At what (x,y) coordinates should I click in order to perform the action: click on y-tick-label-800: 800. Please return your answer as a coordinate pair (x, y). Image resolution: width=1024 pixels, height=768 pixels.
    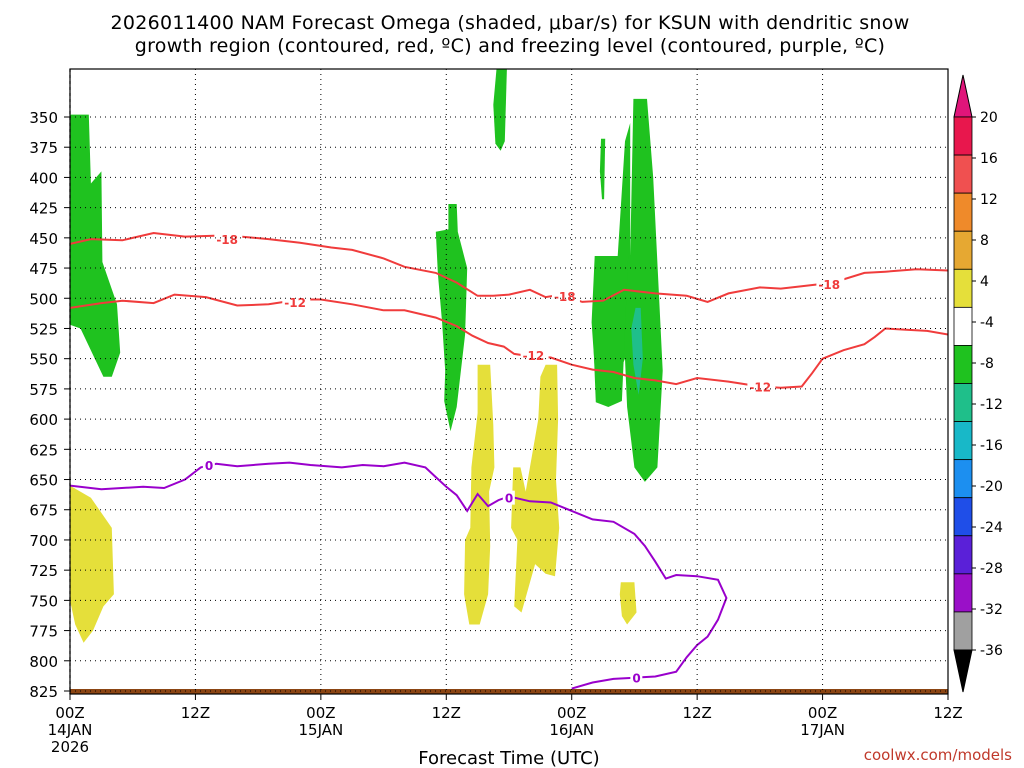
    Looking at the image, I should click on (43, 662).